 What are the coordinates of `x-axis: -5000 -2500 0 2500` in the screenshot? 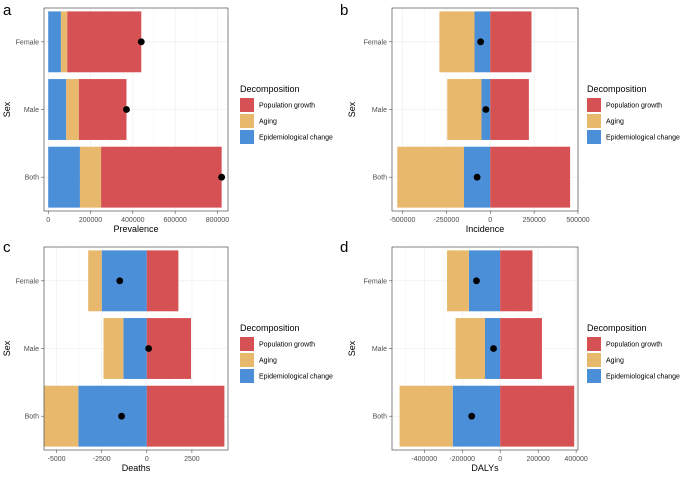 It's located at (124, 456).